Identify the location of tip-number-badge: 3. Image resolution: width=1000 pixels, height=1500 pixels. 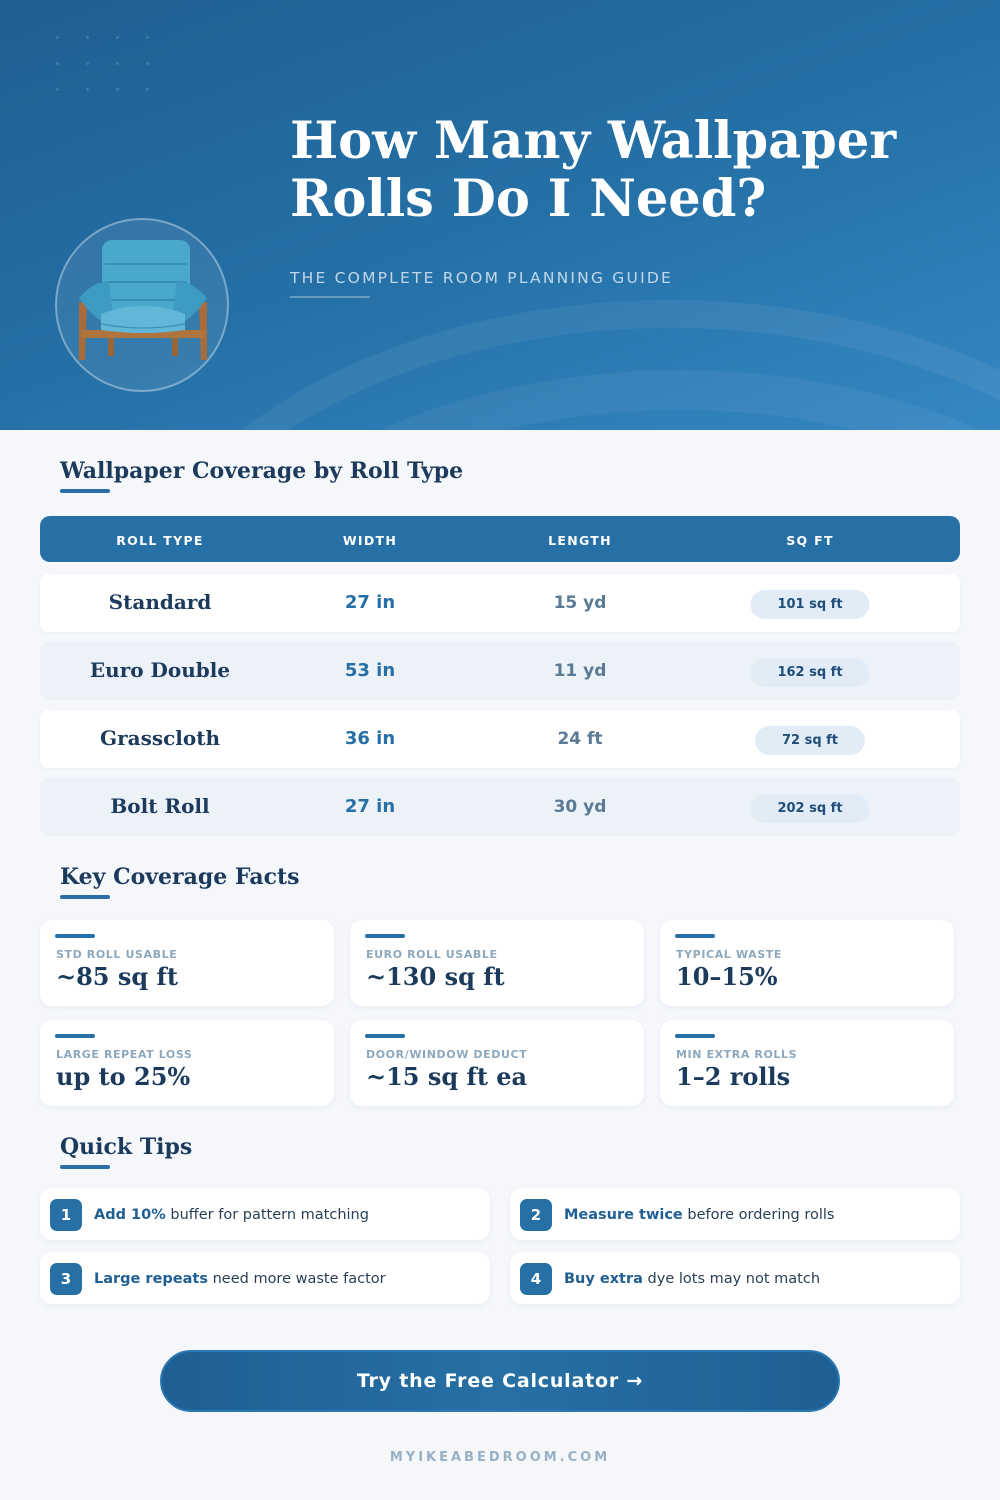
(66, 1279).